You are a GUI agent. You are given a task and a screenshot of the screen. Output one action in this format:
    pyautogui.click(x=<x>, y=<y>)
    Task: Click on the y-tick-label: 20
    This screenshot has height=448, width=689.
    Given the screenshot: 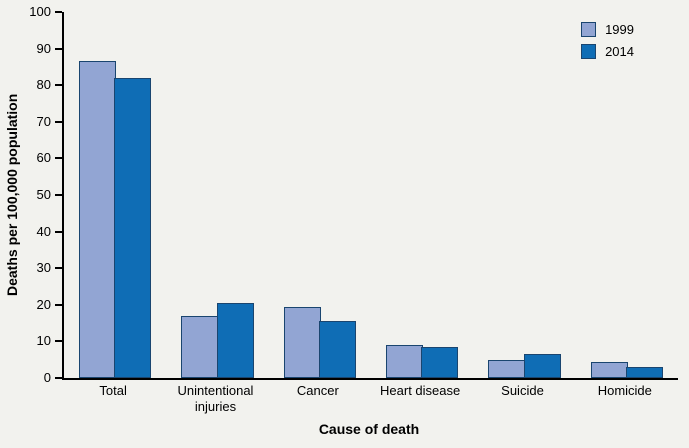 What is the action you would take?
    pyautogui.click(x=43, y=304)
    